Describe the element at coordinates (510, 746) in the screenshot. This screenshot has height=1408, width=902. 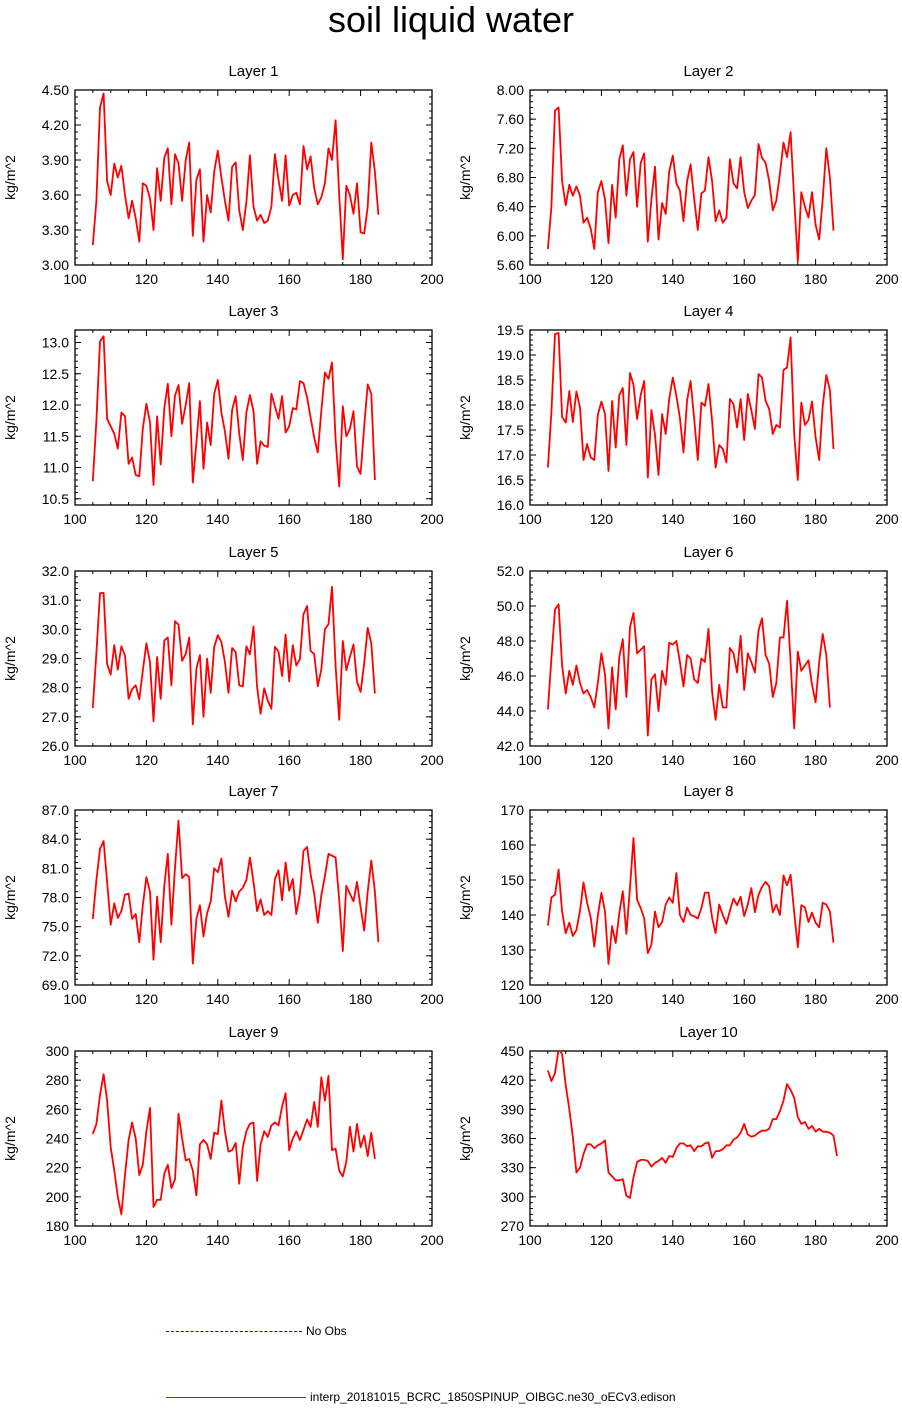
I see `y-tick-label: 42.0` at that location.